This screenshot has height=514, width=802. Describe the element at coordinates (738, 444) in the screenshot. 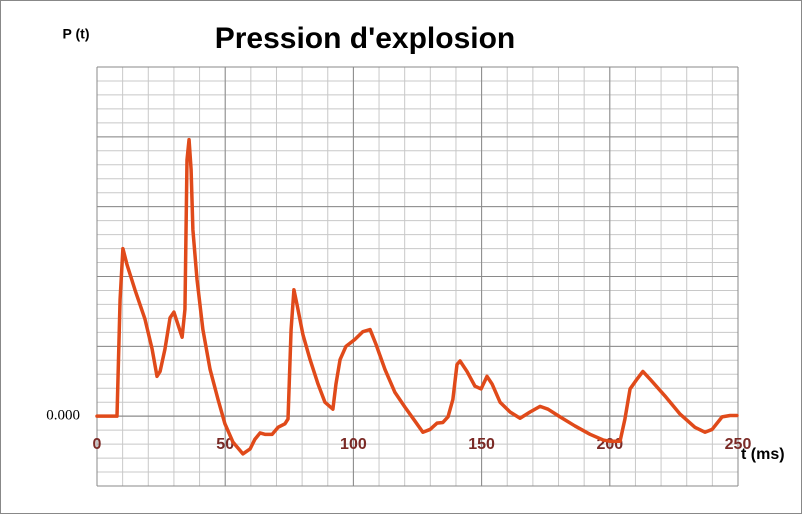

I see `x-tick-label: 250` at that location.